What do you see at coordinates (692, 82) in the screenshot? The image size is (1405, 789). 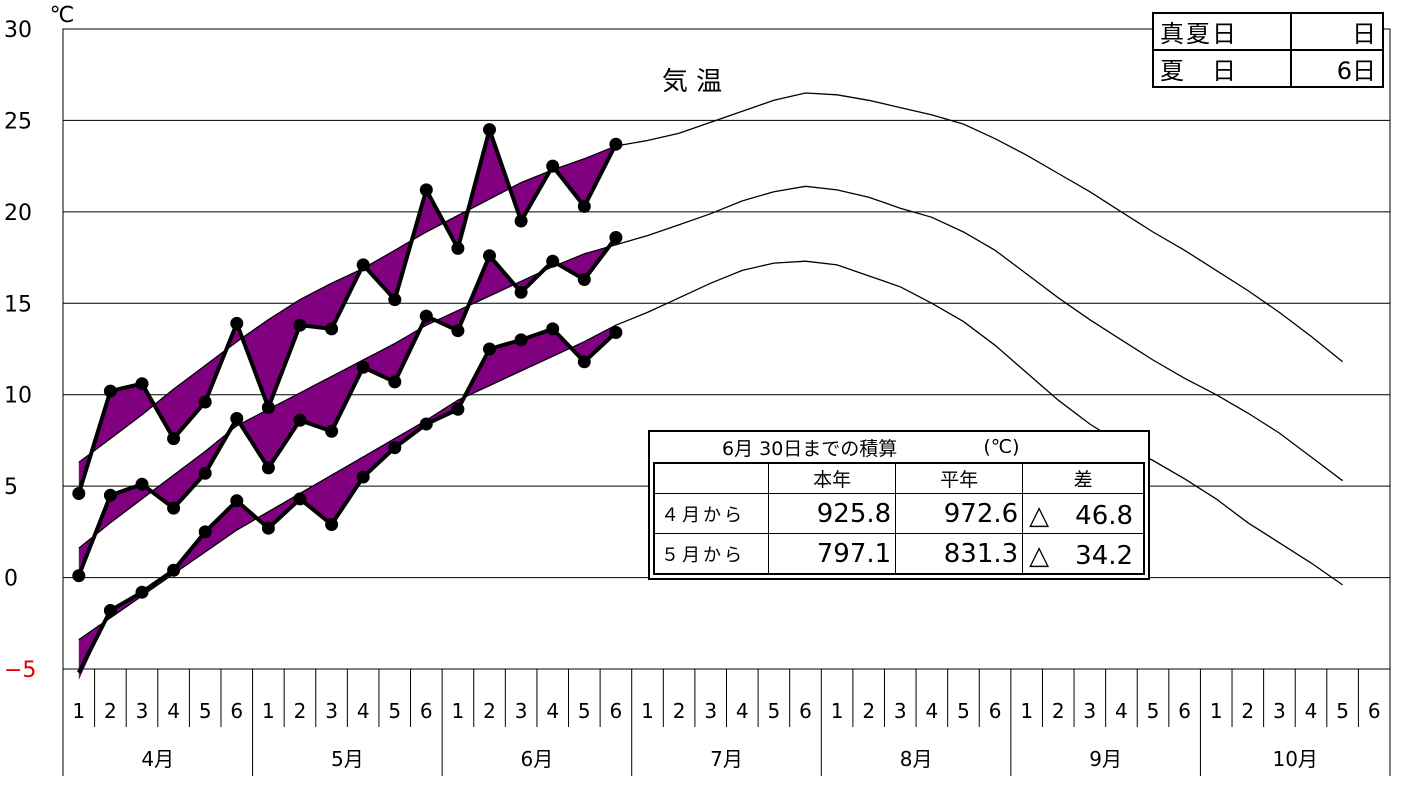 I see `chart-title: 気 温` at bounding box center [692, 82].